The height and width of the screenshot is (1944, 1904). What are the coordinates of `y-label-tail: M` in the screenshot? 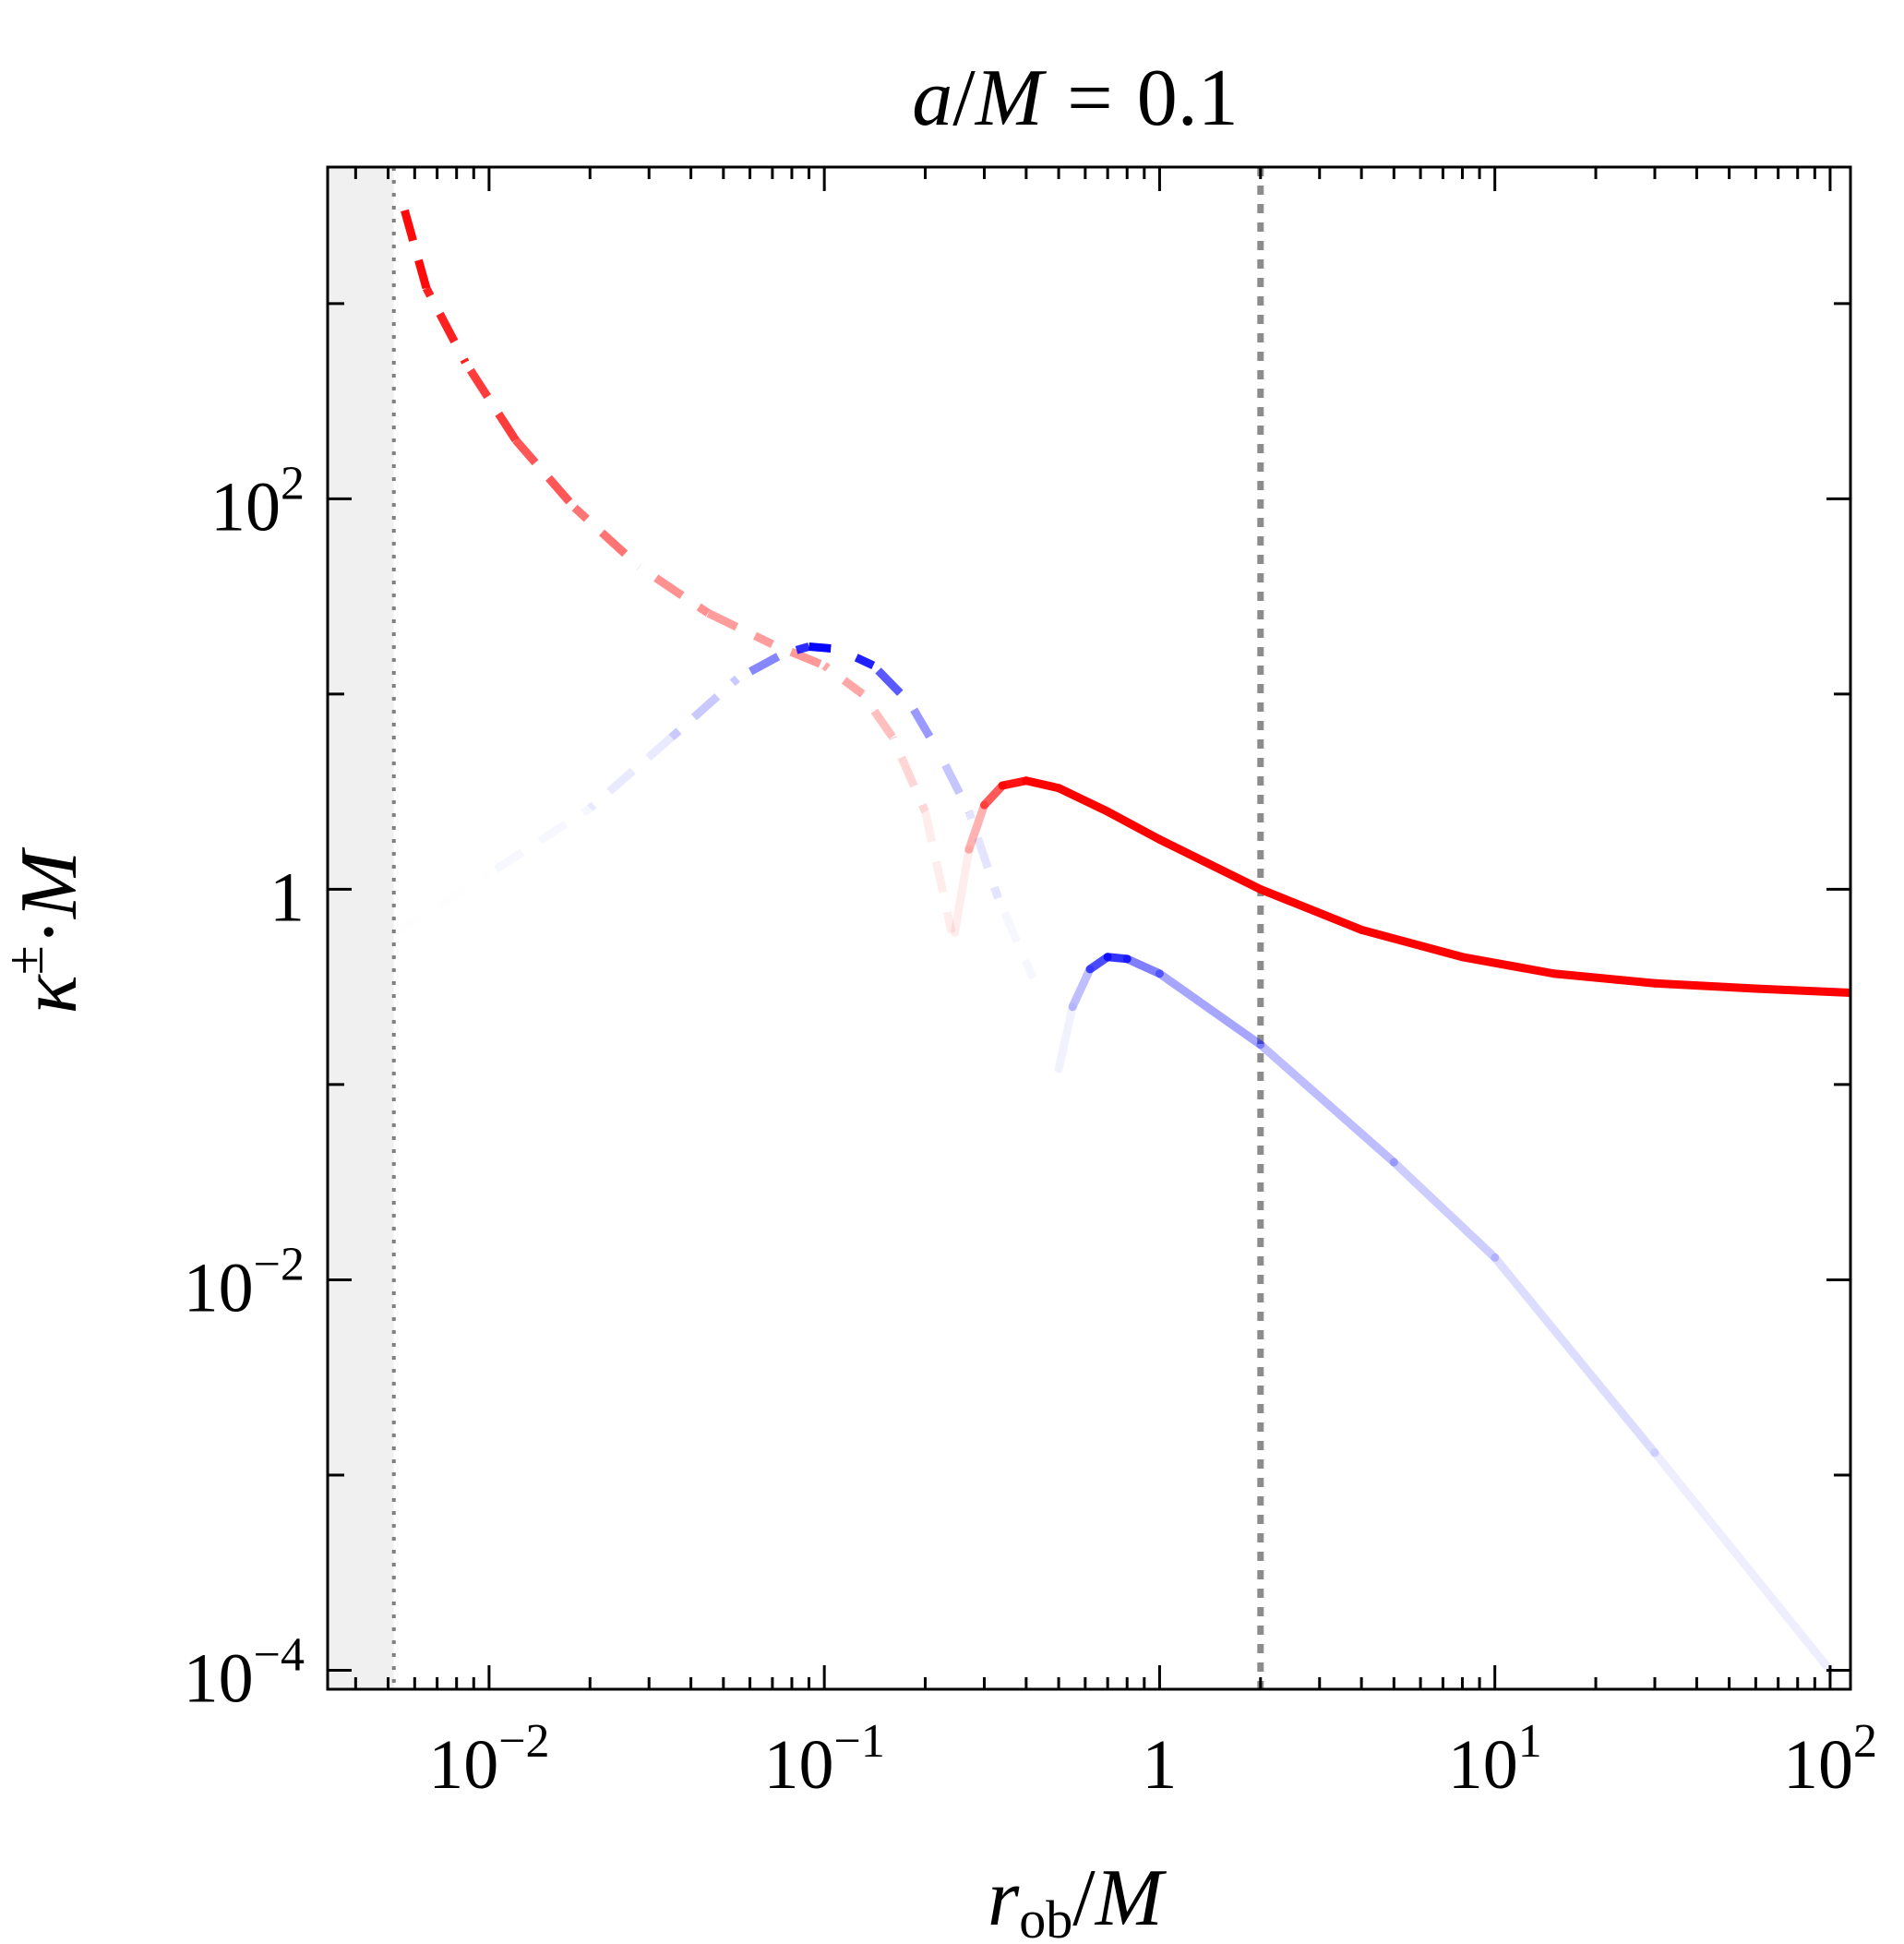 It's located at (49, 883).